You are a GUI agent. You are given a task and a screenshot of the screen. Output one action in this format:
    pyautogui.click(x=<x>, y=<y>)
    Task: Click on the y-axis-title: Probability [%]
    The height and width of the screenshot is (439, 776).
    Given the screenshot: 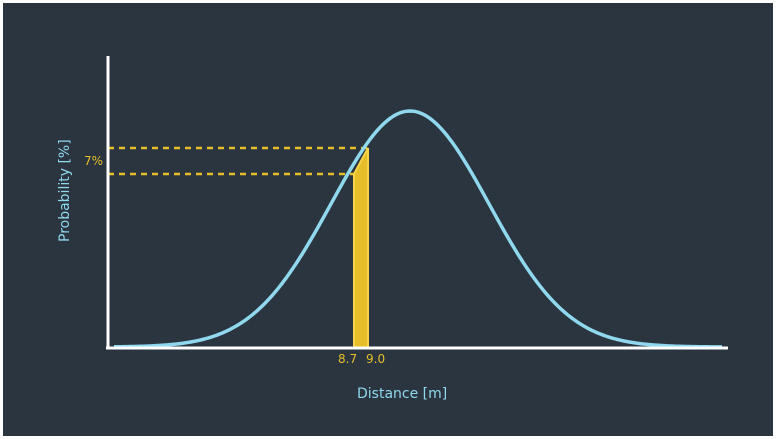 What is the action you would take?
    pyautogui.click(x=65, y=190)
    